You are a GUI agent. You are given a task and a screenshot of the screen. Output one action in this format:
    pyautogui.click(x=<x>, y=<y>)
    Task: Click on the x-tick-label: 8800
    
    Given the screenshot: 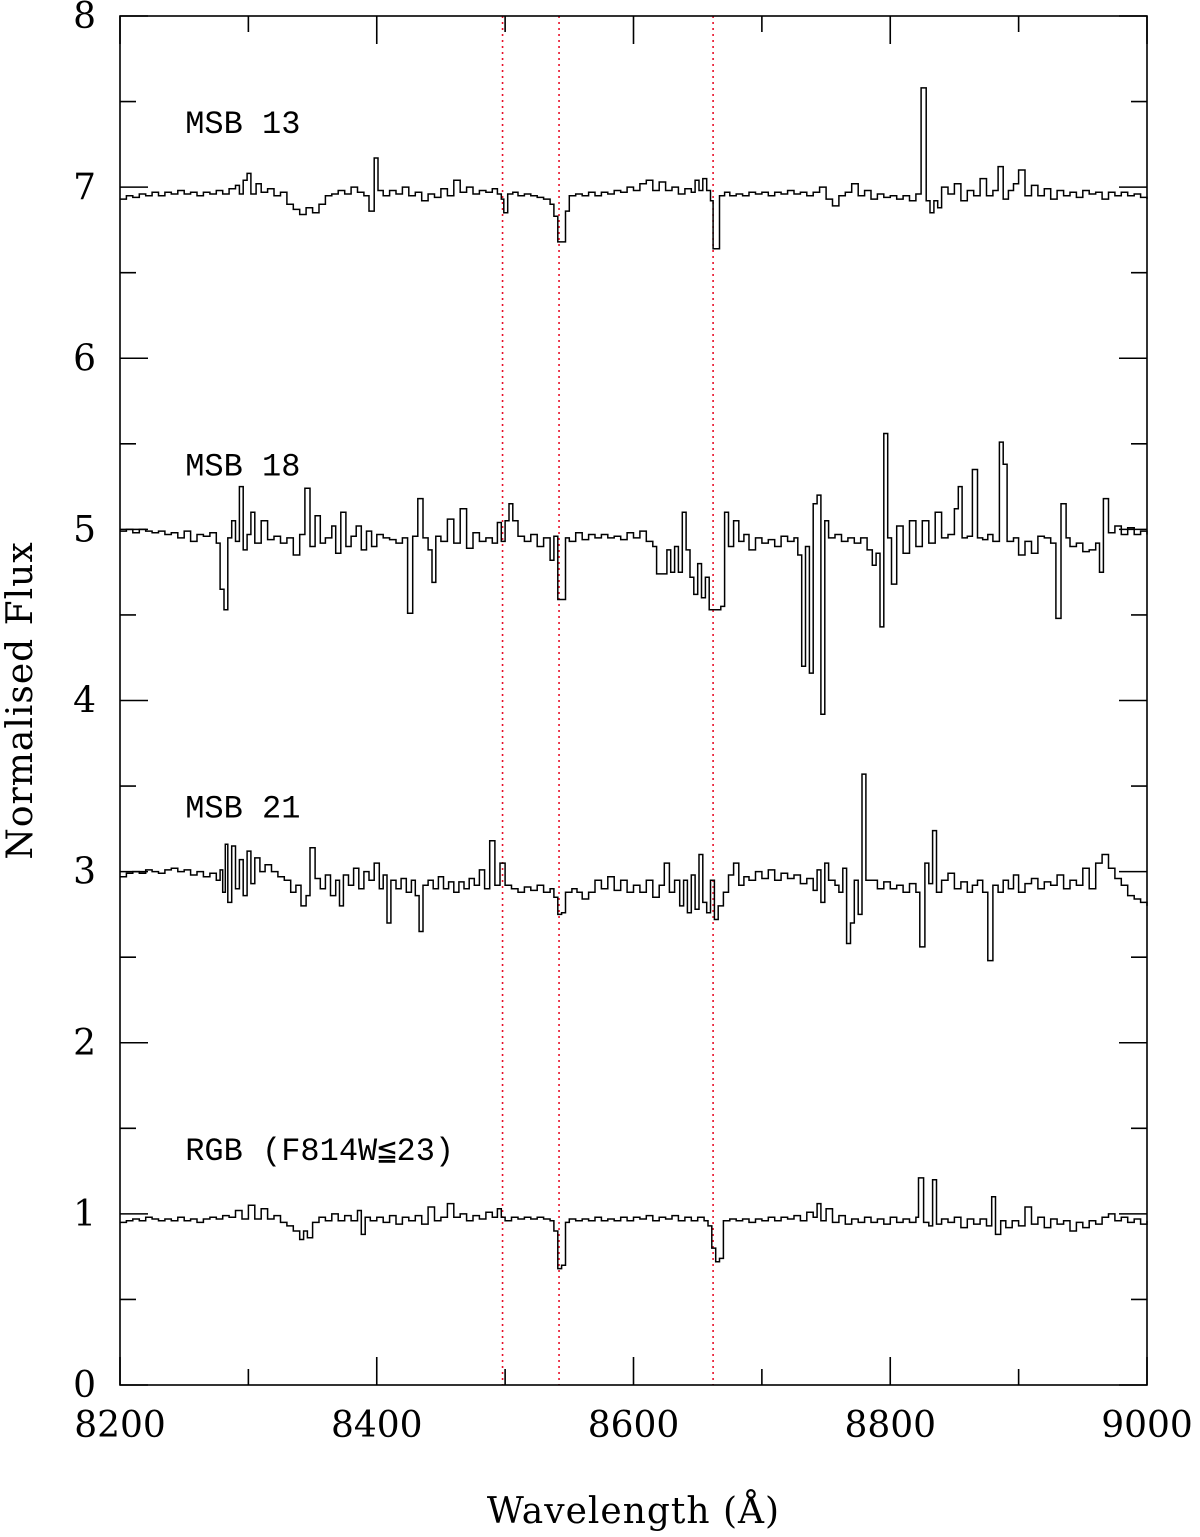 What is the action you would take?
    pyautogui.click(x=890, y=1425)
    